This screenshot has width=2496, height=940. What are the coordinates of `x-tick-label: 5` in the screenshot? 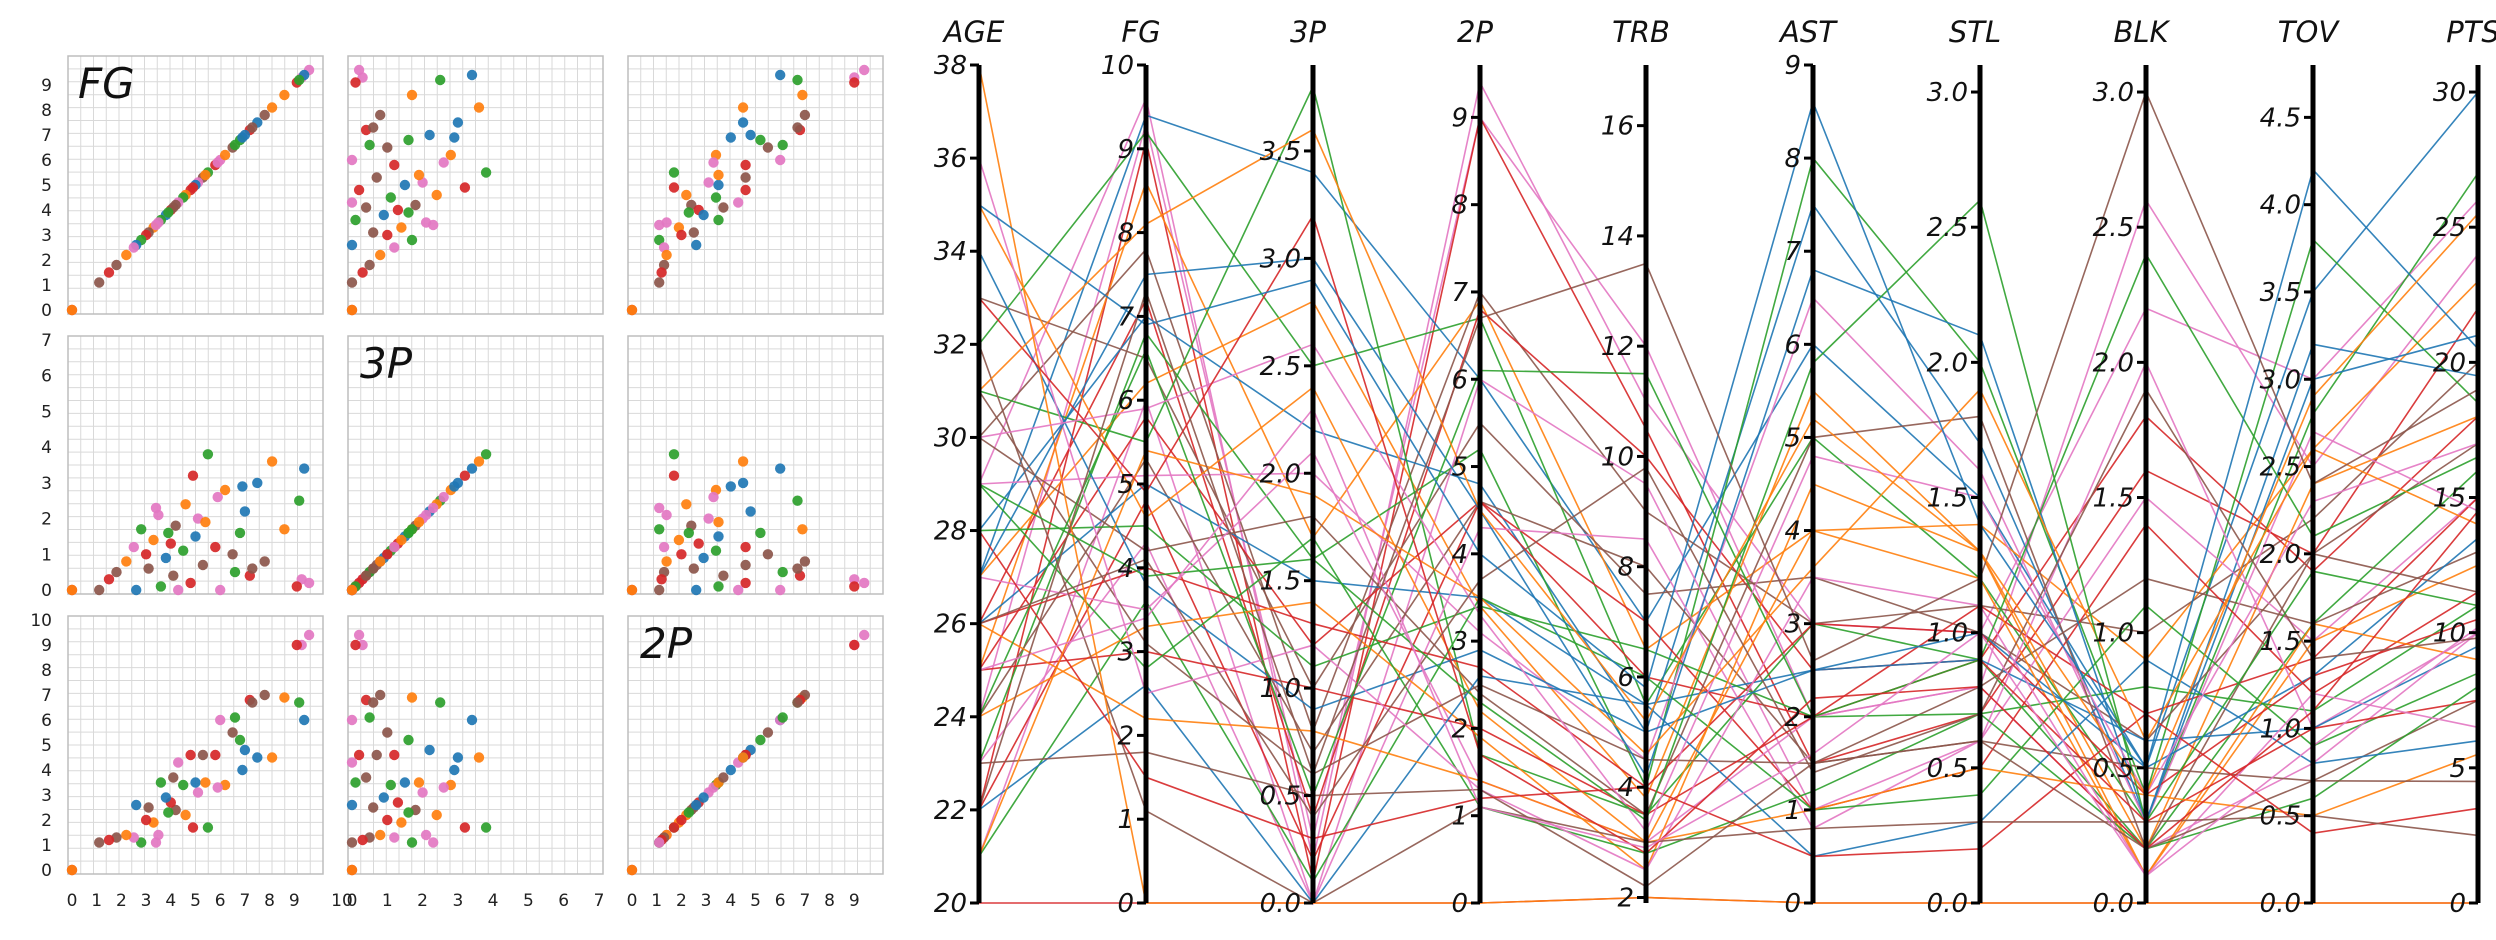 It's located at (755, 901).